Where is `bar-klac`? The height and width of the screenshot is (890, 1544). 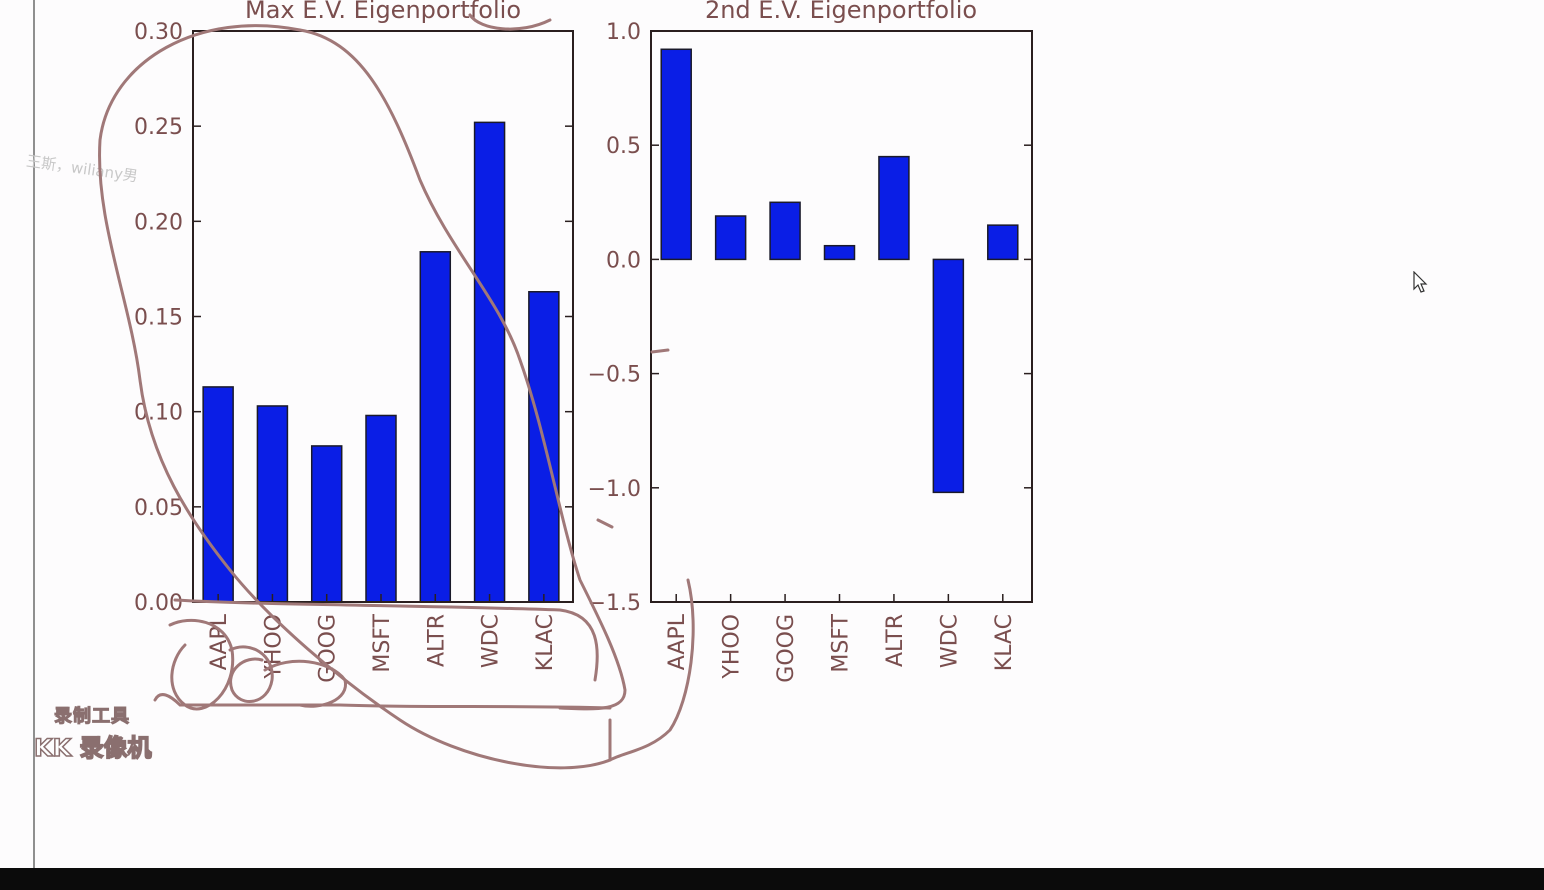
bar-klac is located at coordinates (1003, 242).